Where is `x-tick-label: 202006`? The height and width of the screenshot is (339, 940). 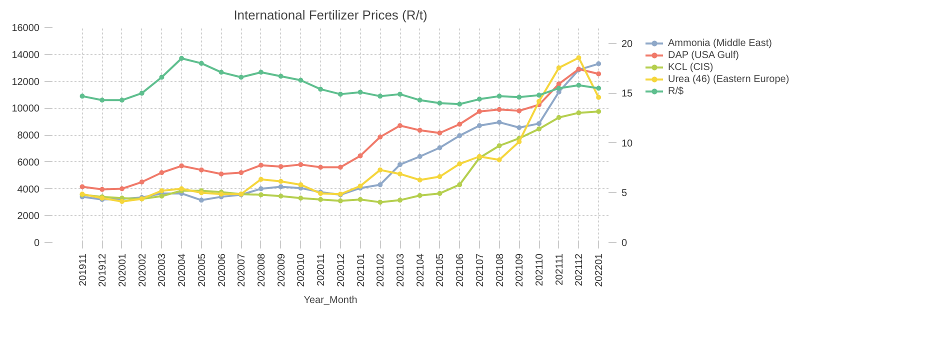
x-tick-label: 202006 is located at coordinates (222, 270).